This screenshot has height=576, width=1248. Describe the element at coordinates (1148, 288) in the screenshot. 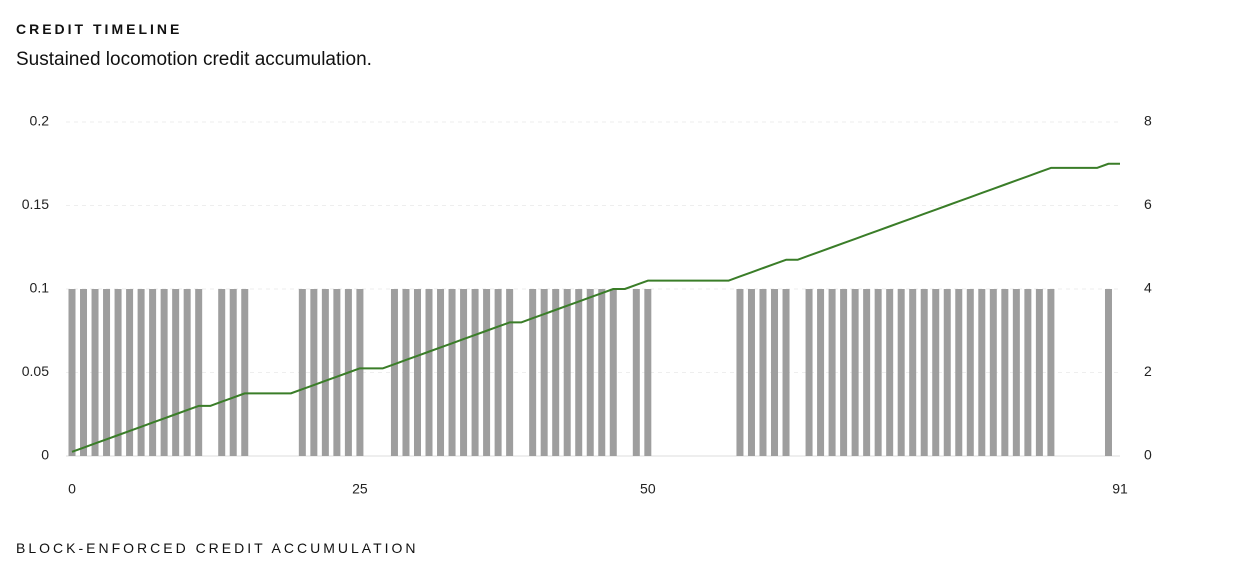

I see `y2-tick-label: 4` at that location.